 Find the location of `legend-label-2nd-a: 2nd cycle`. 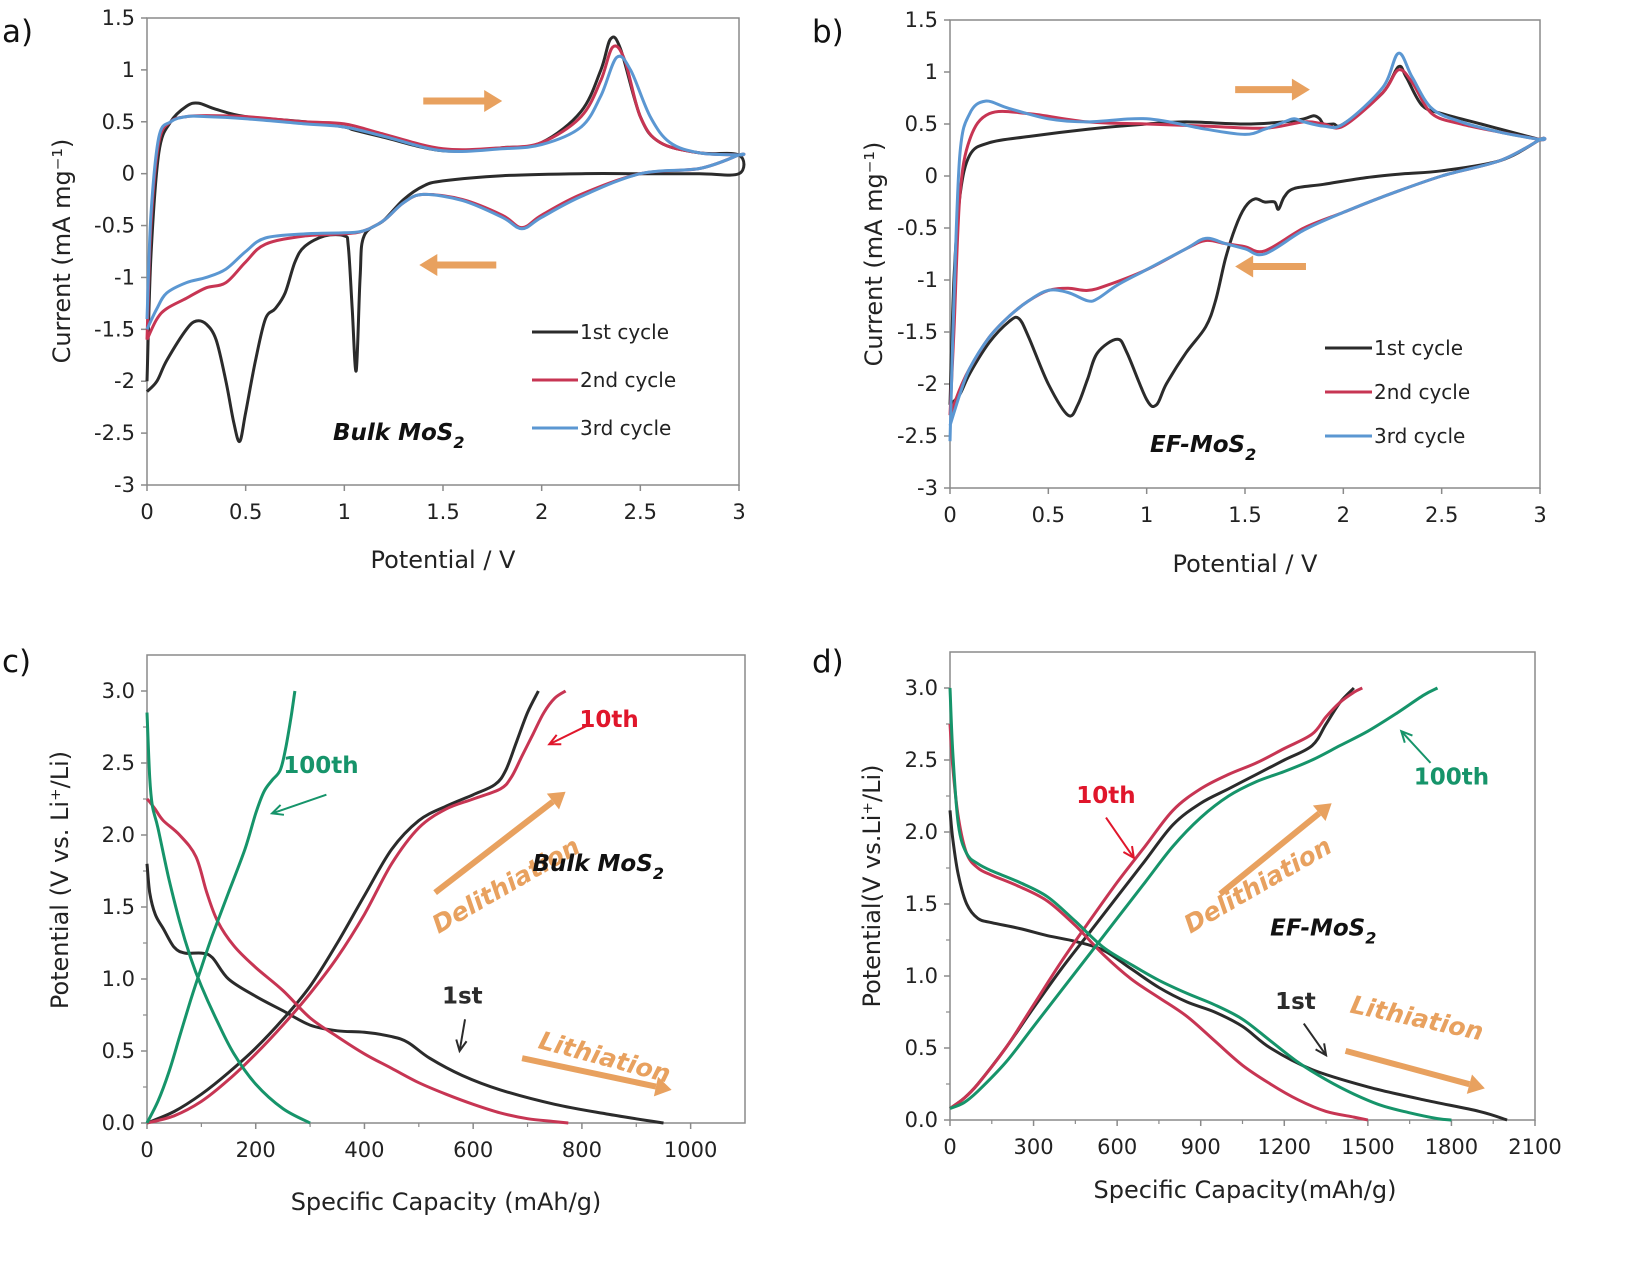

legend-label-2nd-a: 2nd cycle is located at coordinates (628, 380).